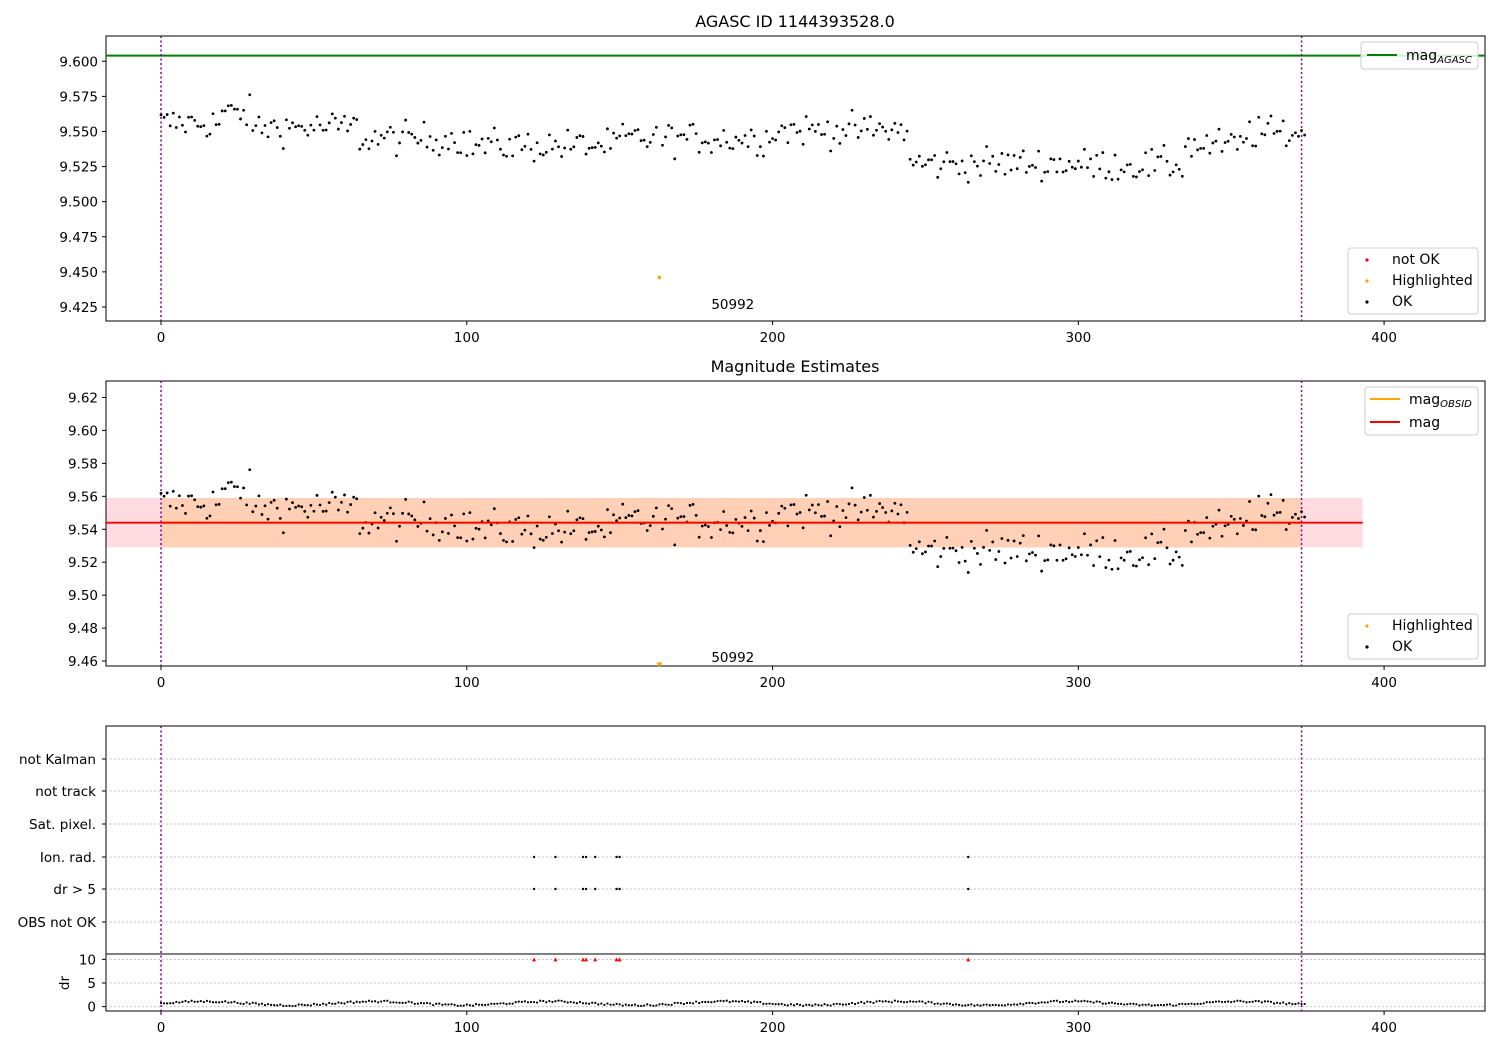 The height and width of the screenshot is (1054, 1500). Describe the element at coordinates (74, 890) in the screenshot. I see `flag-label: dr > 5` at that location.